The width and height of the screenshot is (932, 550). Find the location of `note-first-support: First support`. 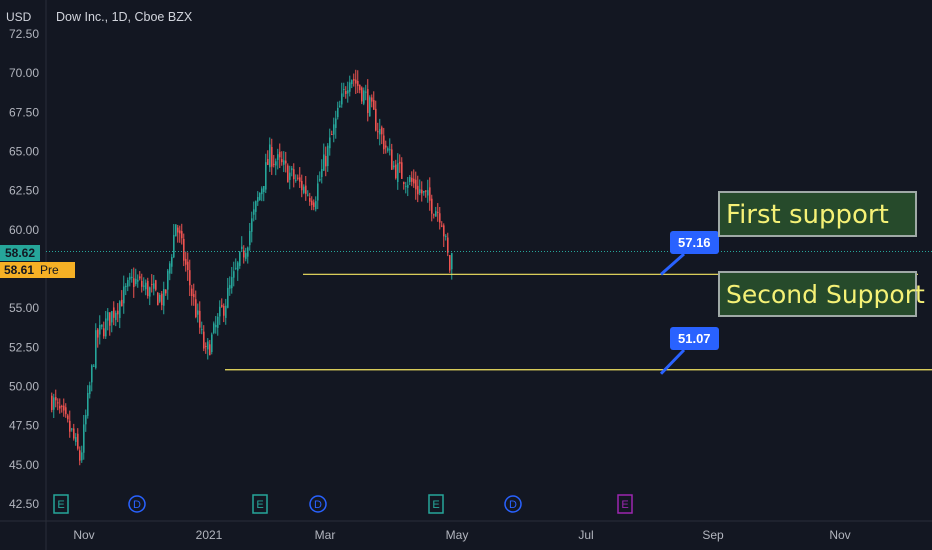

note-first-support: First support is located at coordinates (817, 214).